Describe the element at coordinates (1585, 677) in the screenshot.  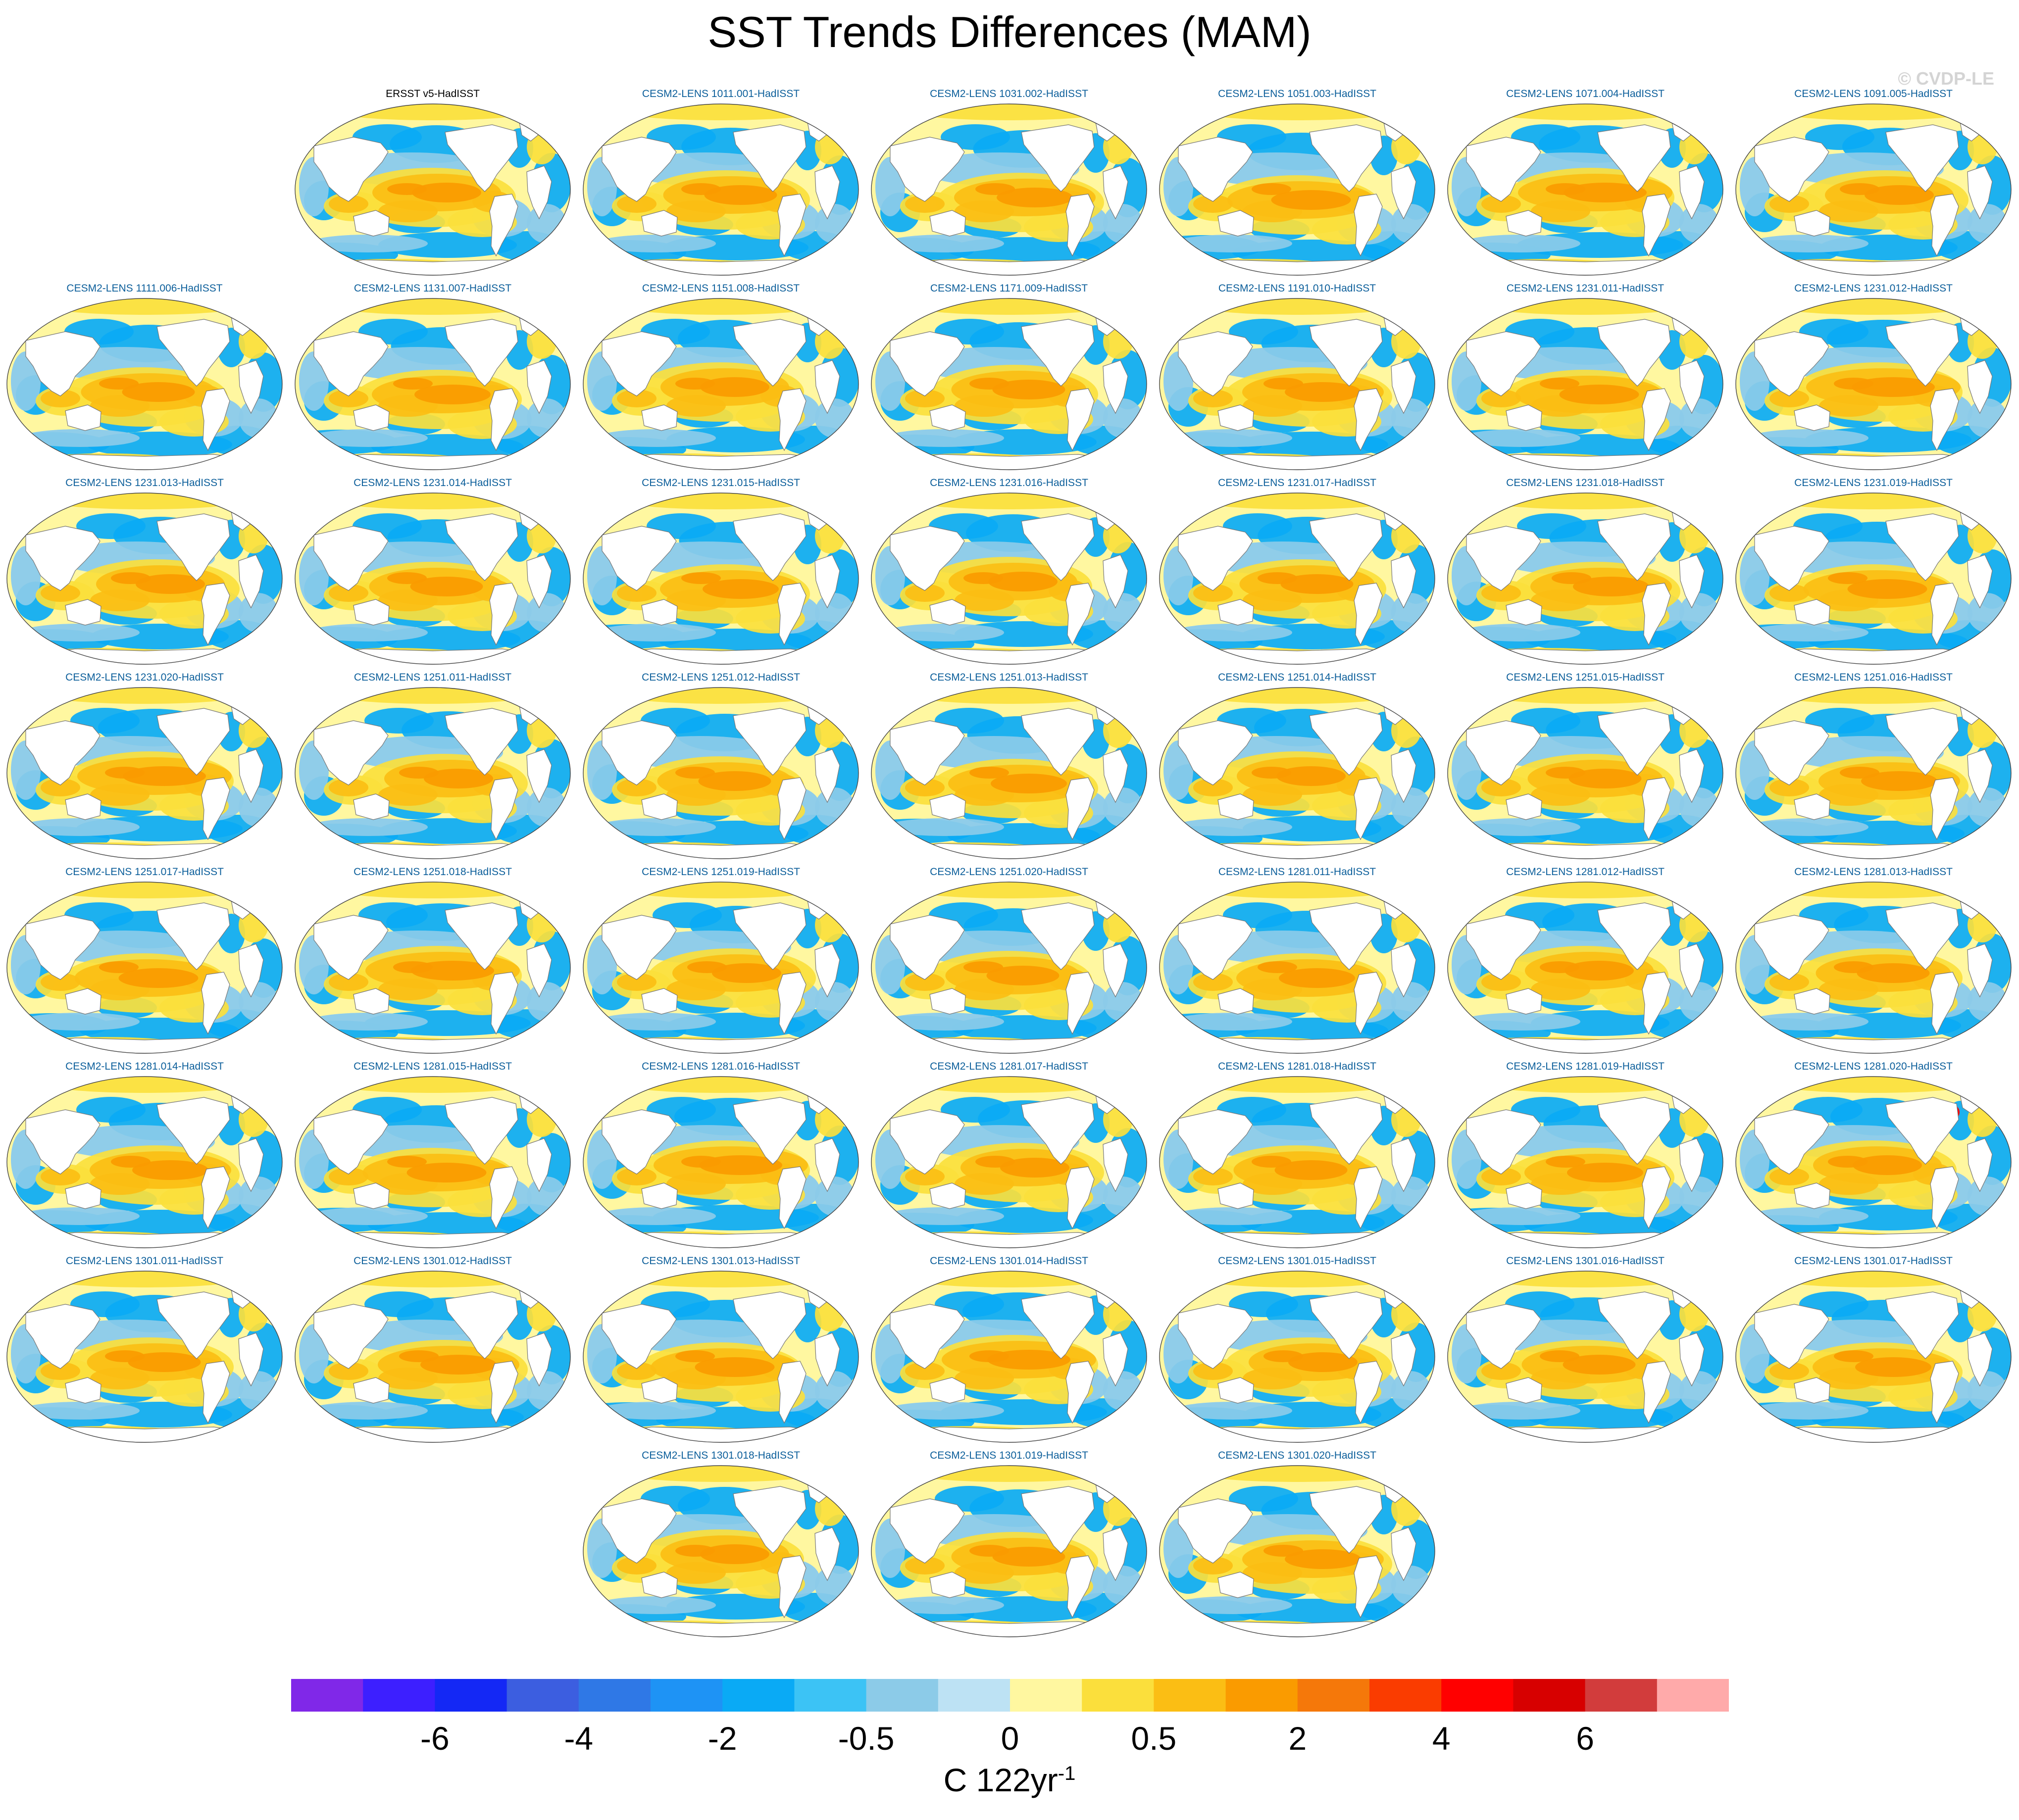
I see `panel-title: CESM2-LENS 1251.015-HadISST` at that location.